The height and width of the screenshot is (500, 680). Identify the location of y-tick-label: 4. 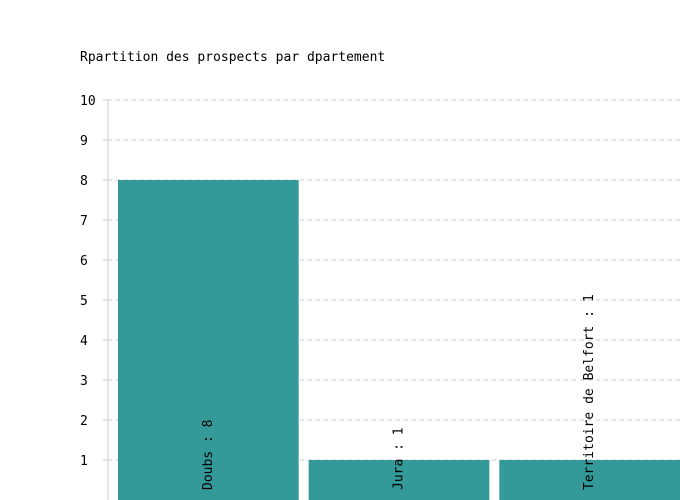
(84, 341).